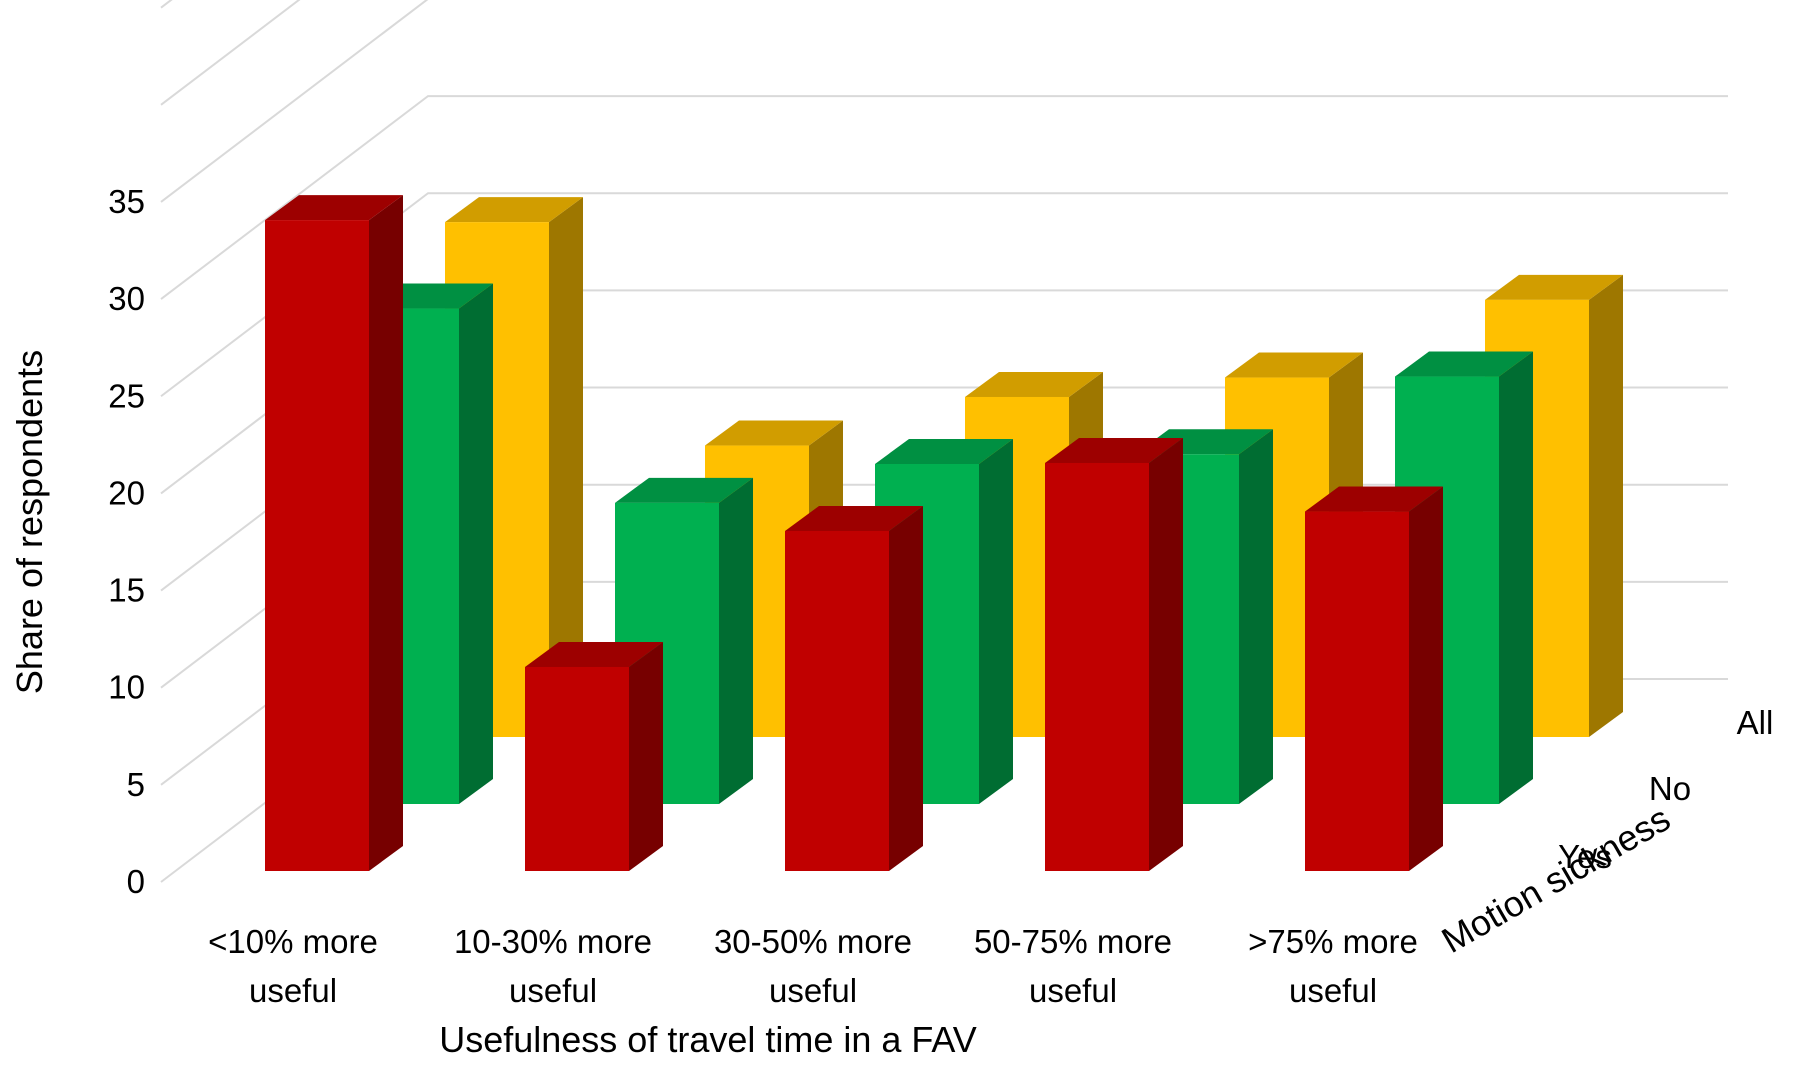 This screenshot has height=1074, width=1798. Describe the element at coordinates (553, 941) in the screenshot. I see `x-category-label: 10-30% more` at that location.